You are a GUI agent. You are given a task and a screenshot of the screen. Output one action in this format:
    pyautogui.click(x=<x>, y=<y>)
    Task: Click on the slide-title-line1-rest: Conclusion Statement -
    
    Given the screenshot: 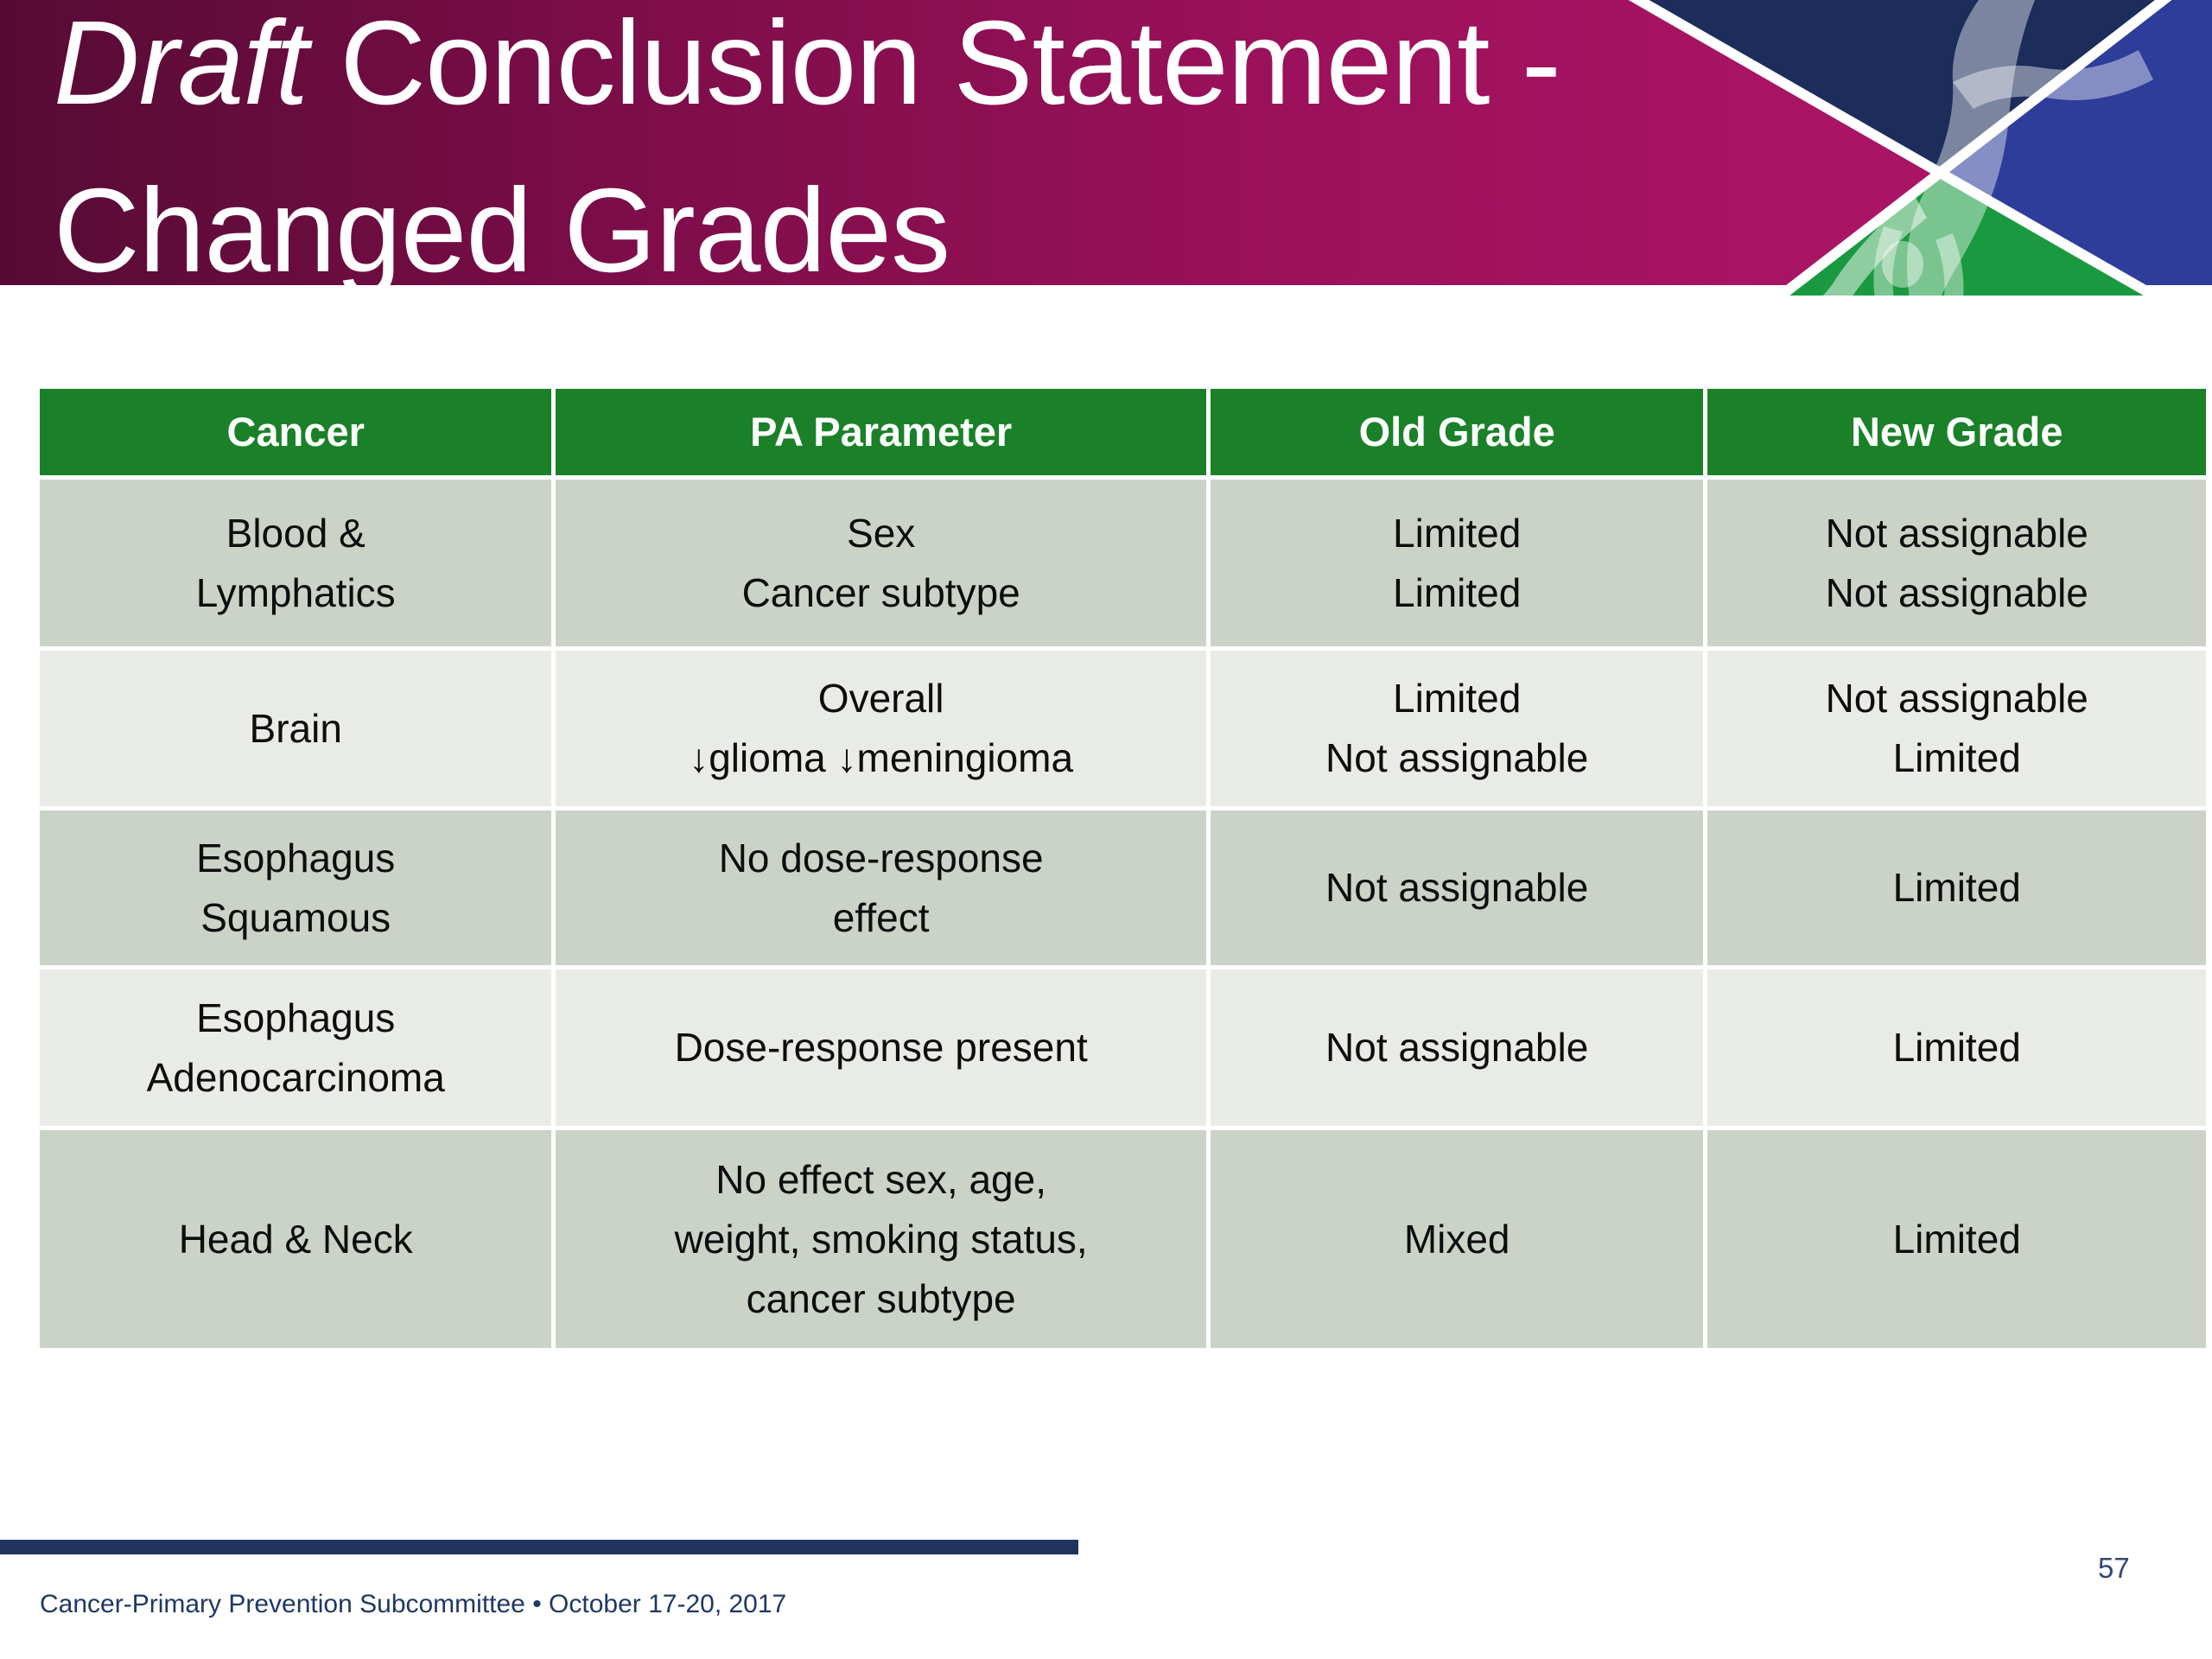 What is the action you would take?
    pyautogui.click(x=934, y=65)
    